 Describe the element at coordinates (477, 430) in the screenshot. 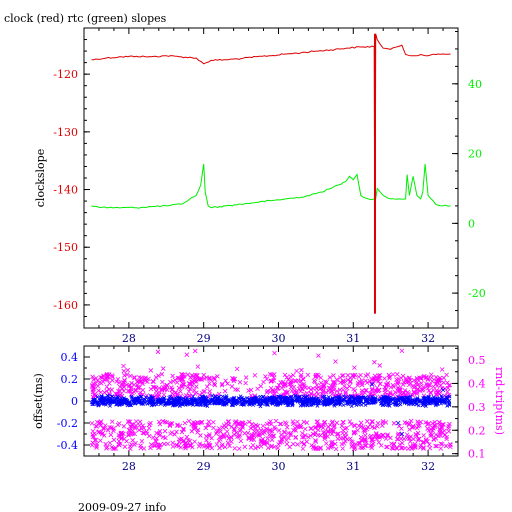

I see `y2-tick-label: 0.2` at that location.